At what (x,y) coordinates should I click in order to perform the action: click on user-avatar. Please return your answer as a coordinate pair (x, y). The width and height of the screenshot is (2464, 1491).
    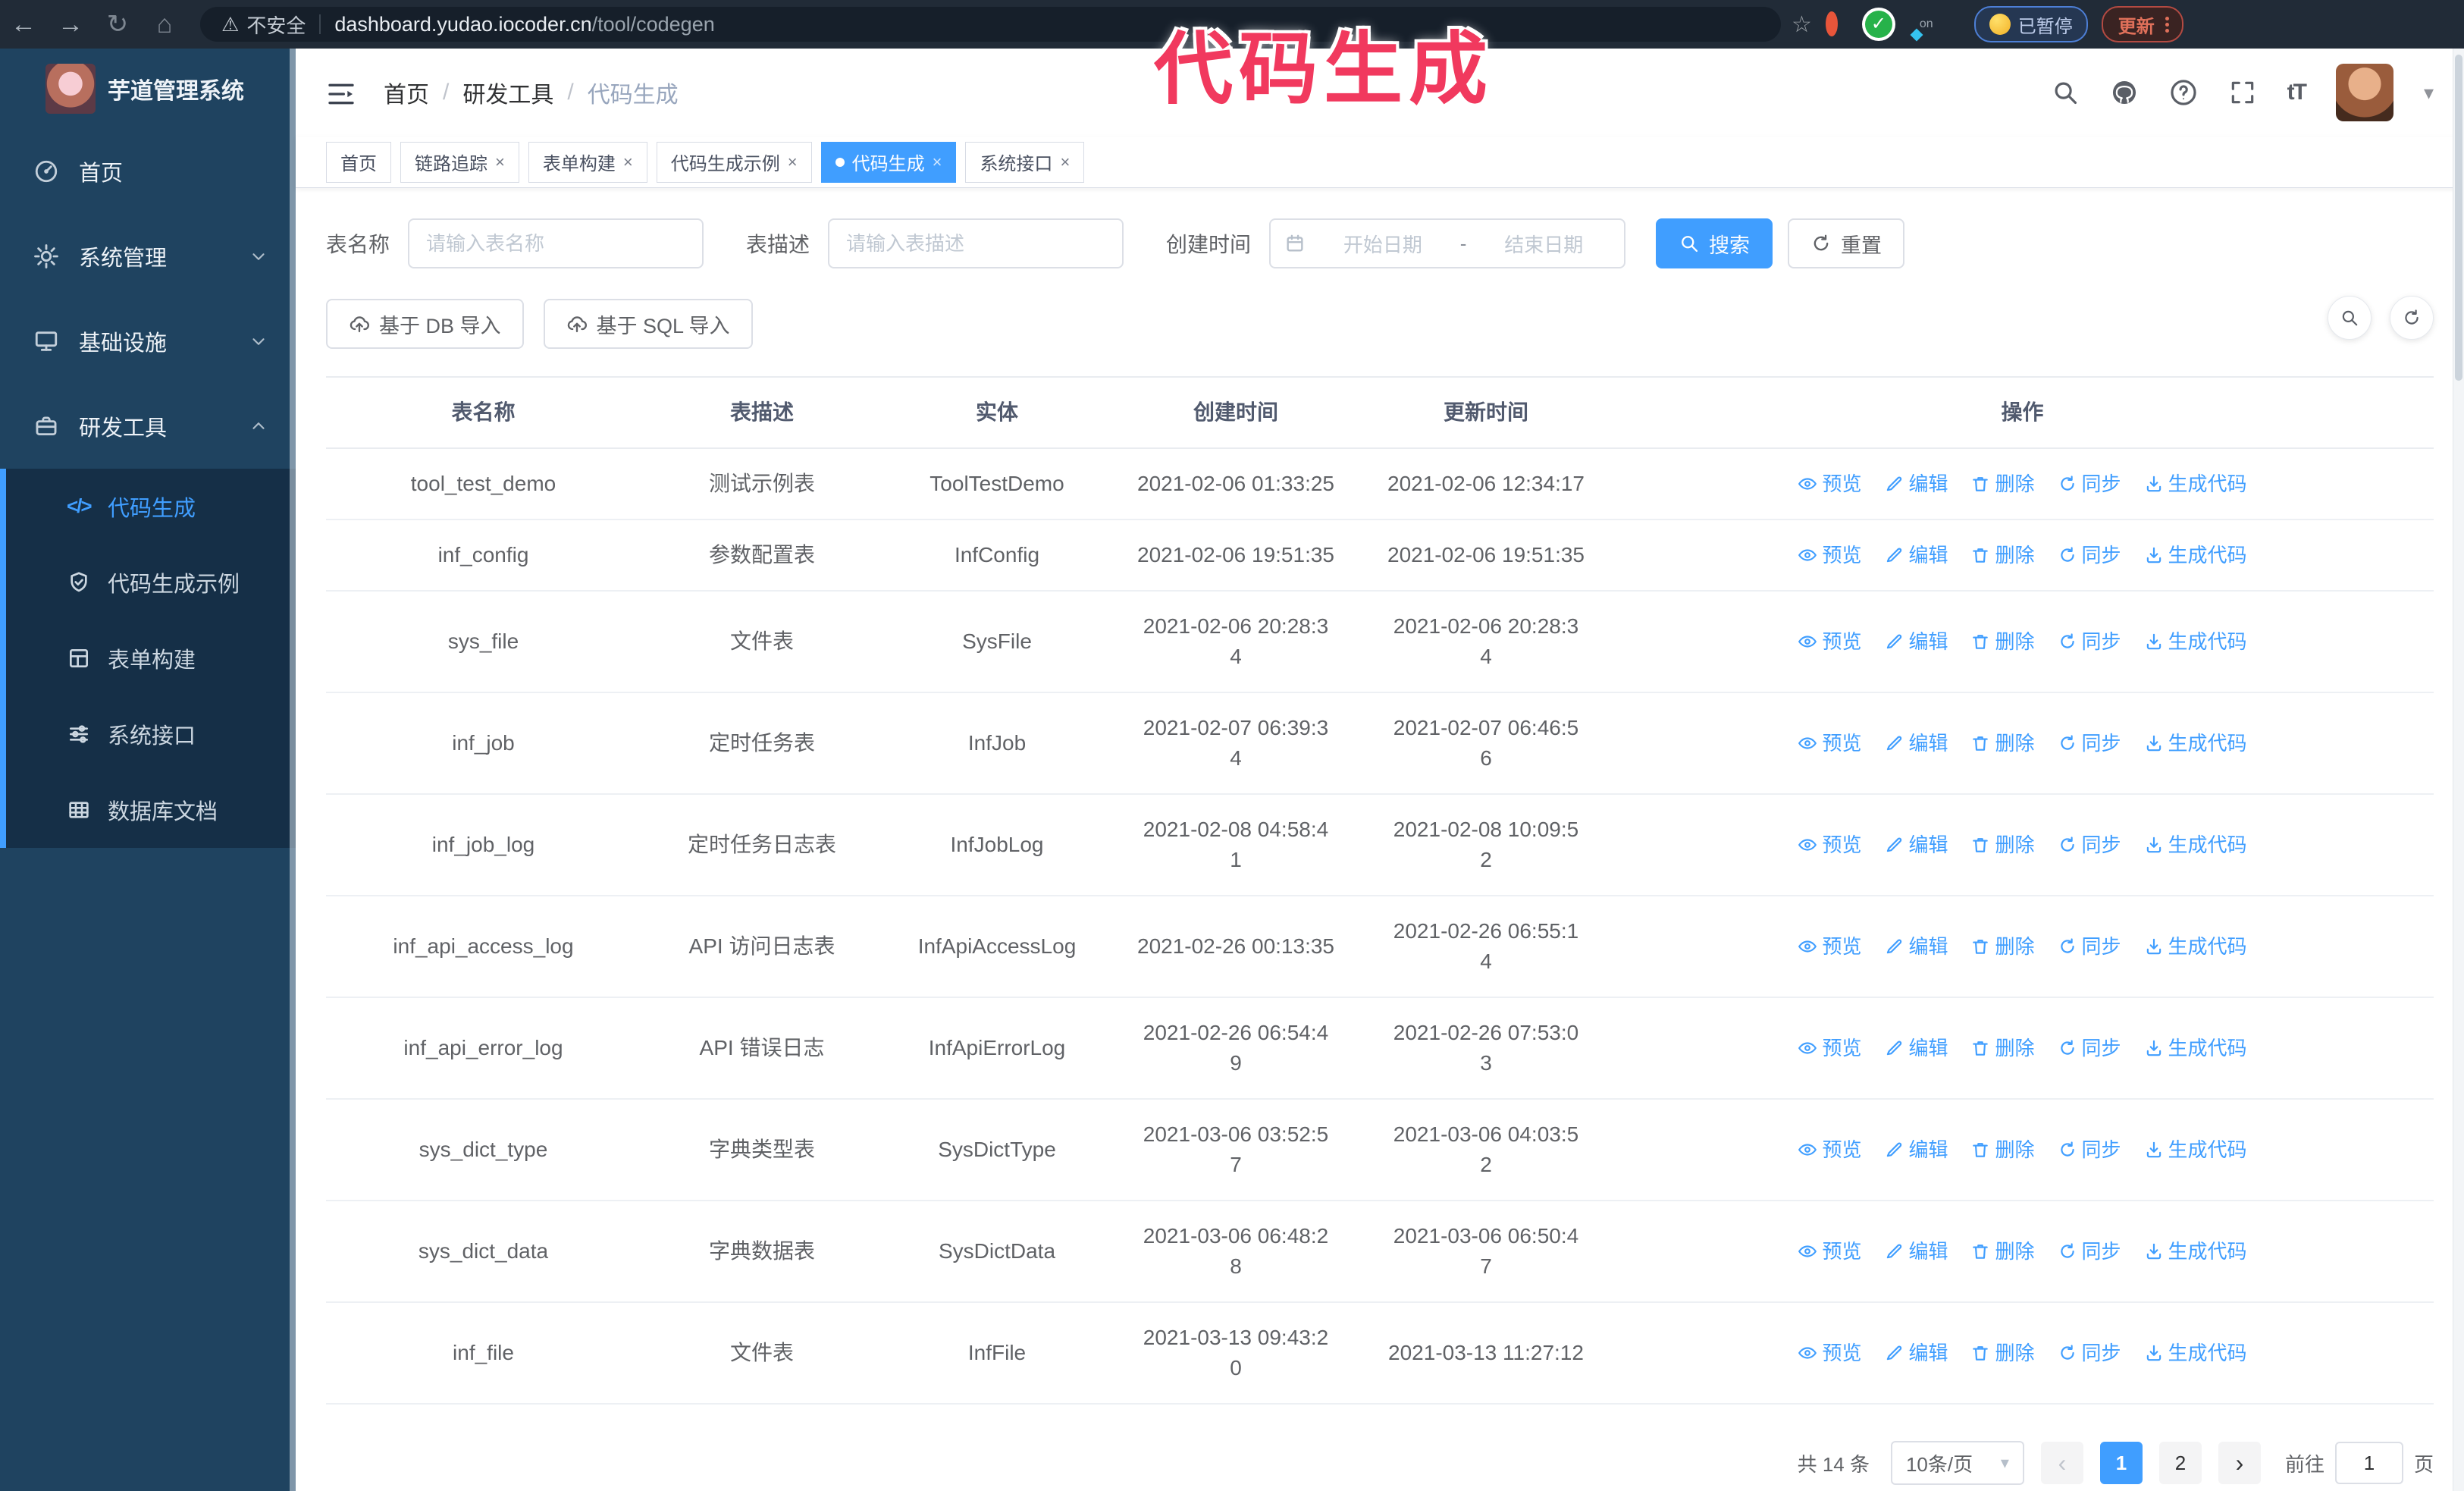
    Looking at the image, I should click on (2364, 92).